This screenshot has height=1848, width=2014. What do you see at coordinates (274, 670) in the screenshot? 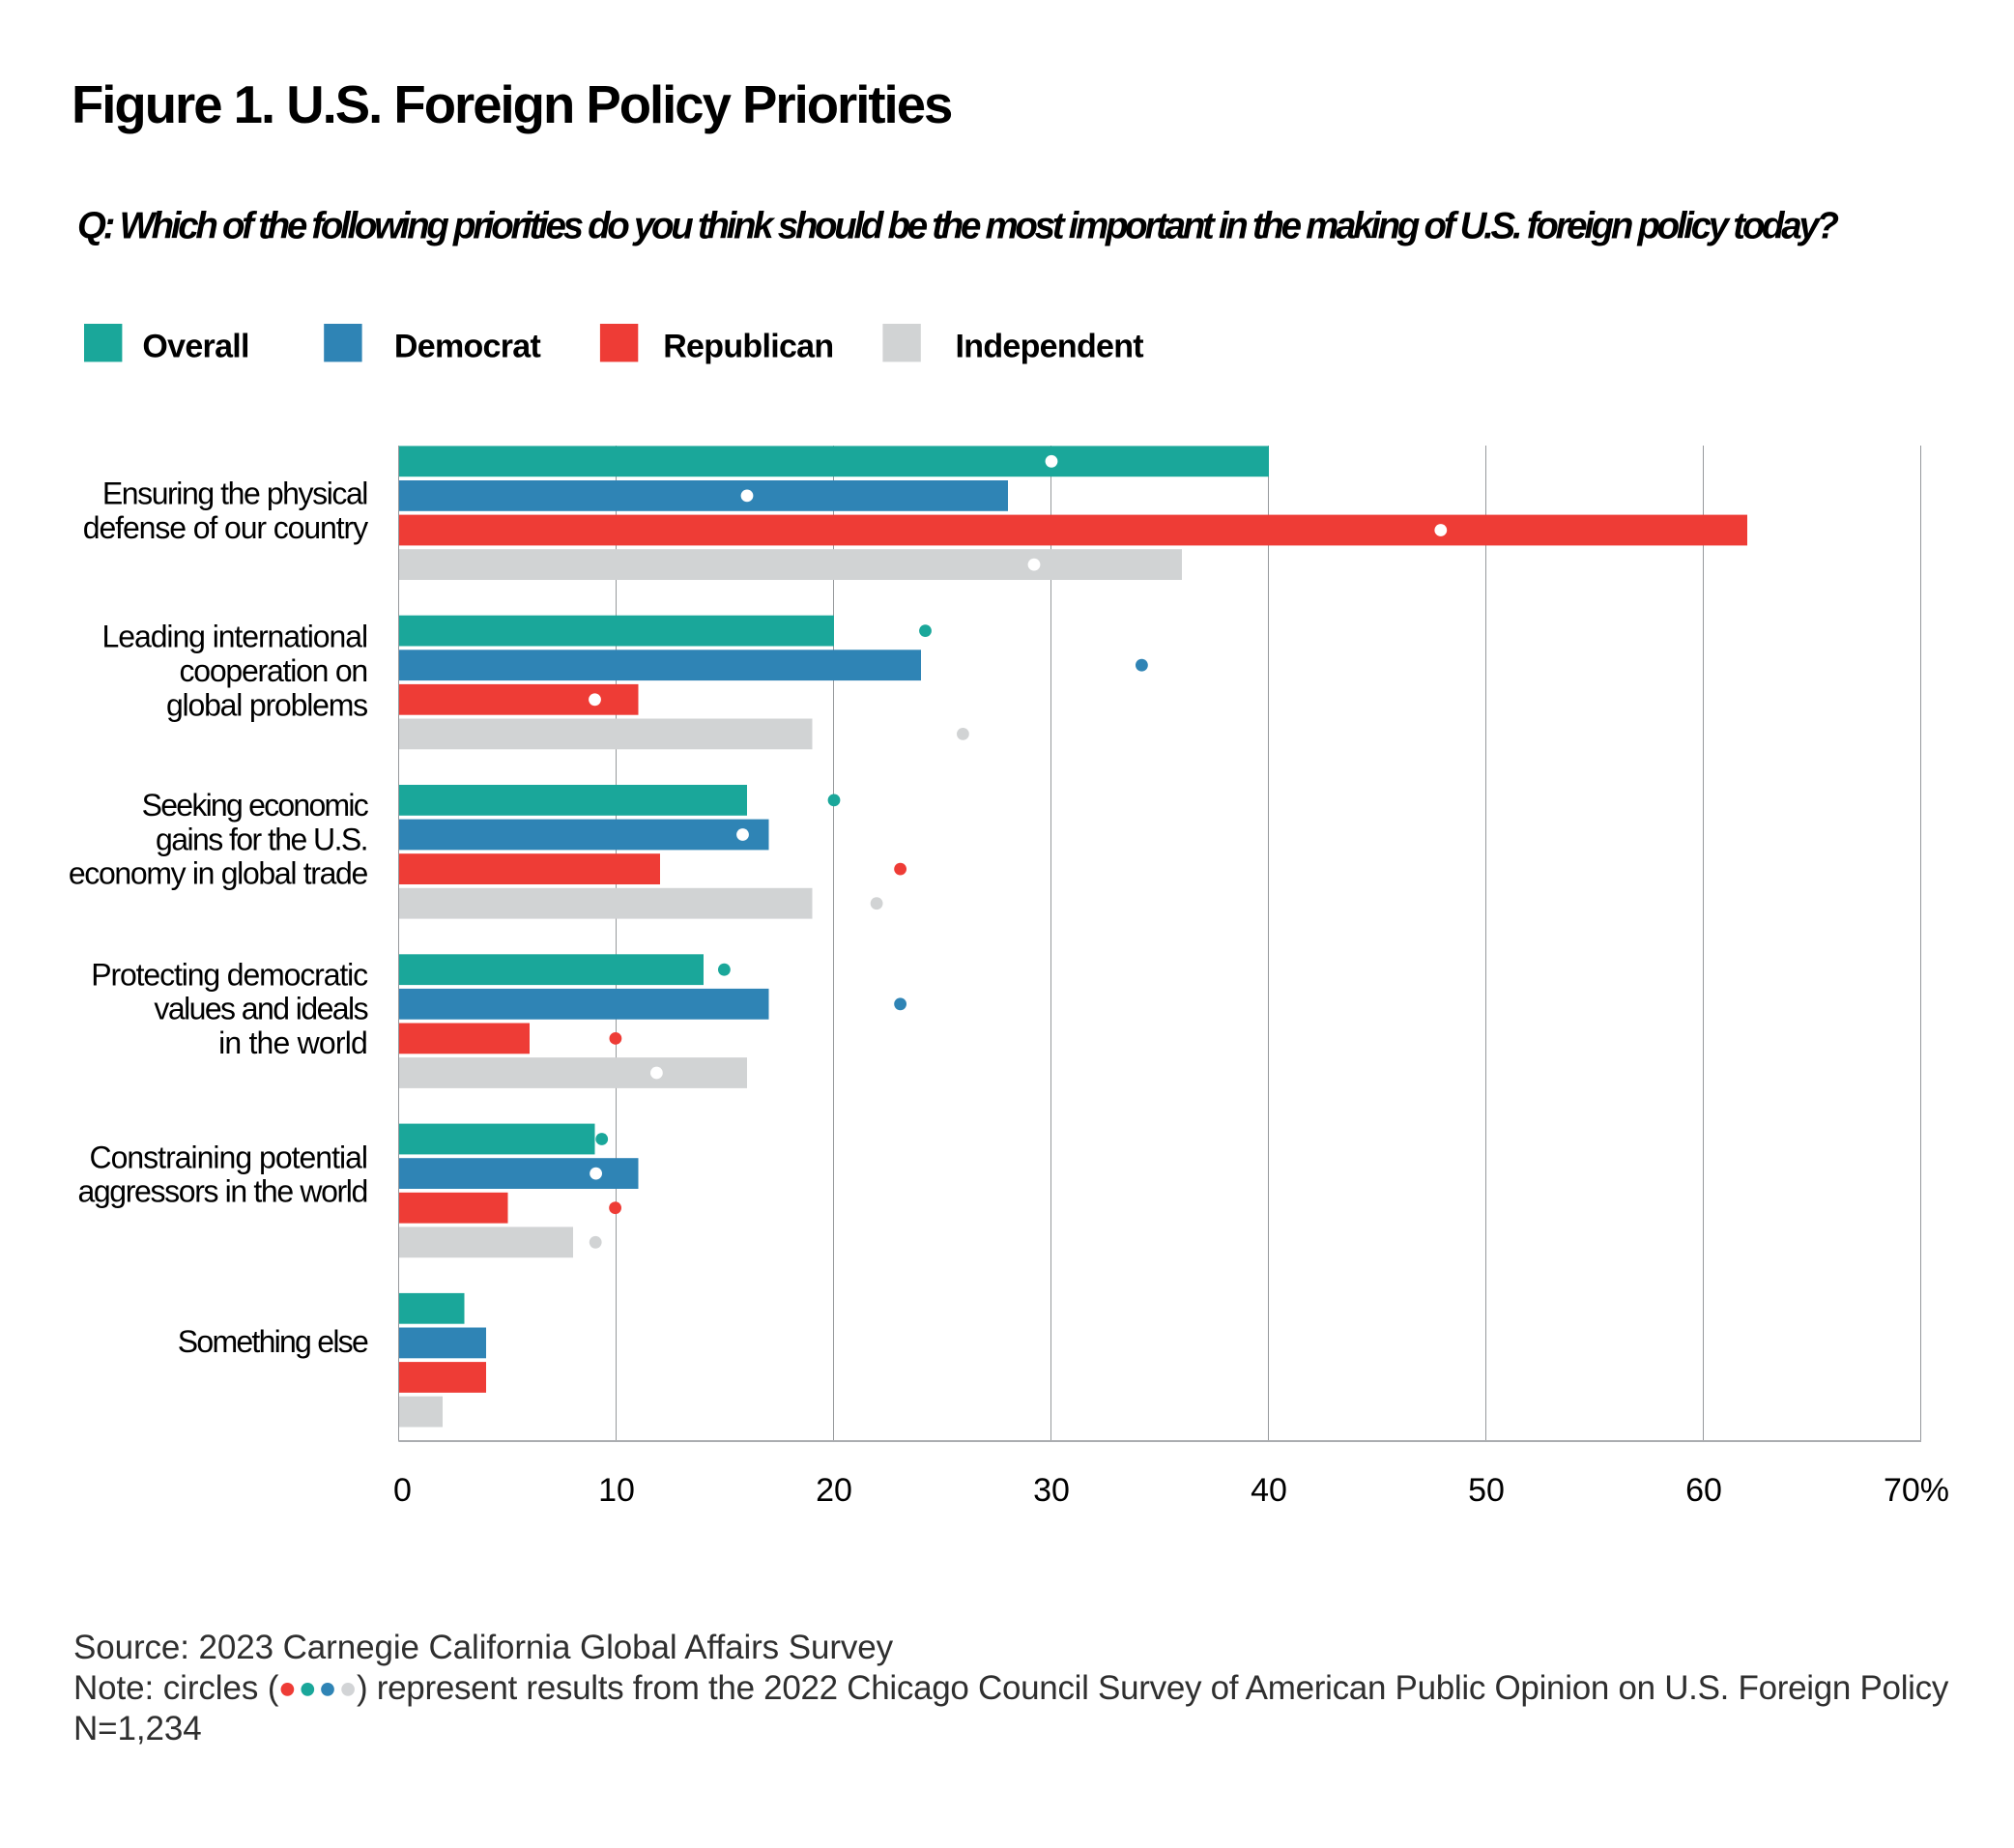
I see `svg-text: cooperation on` at bounding box center [274, 670].